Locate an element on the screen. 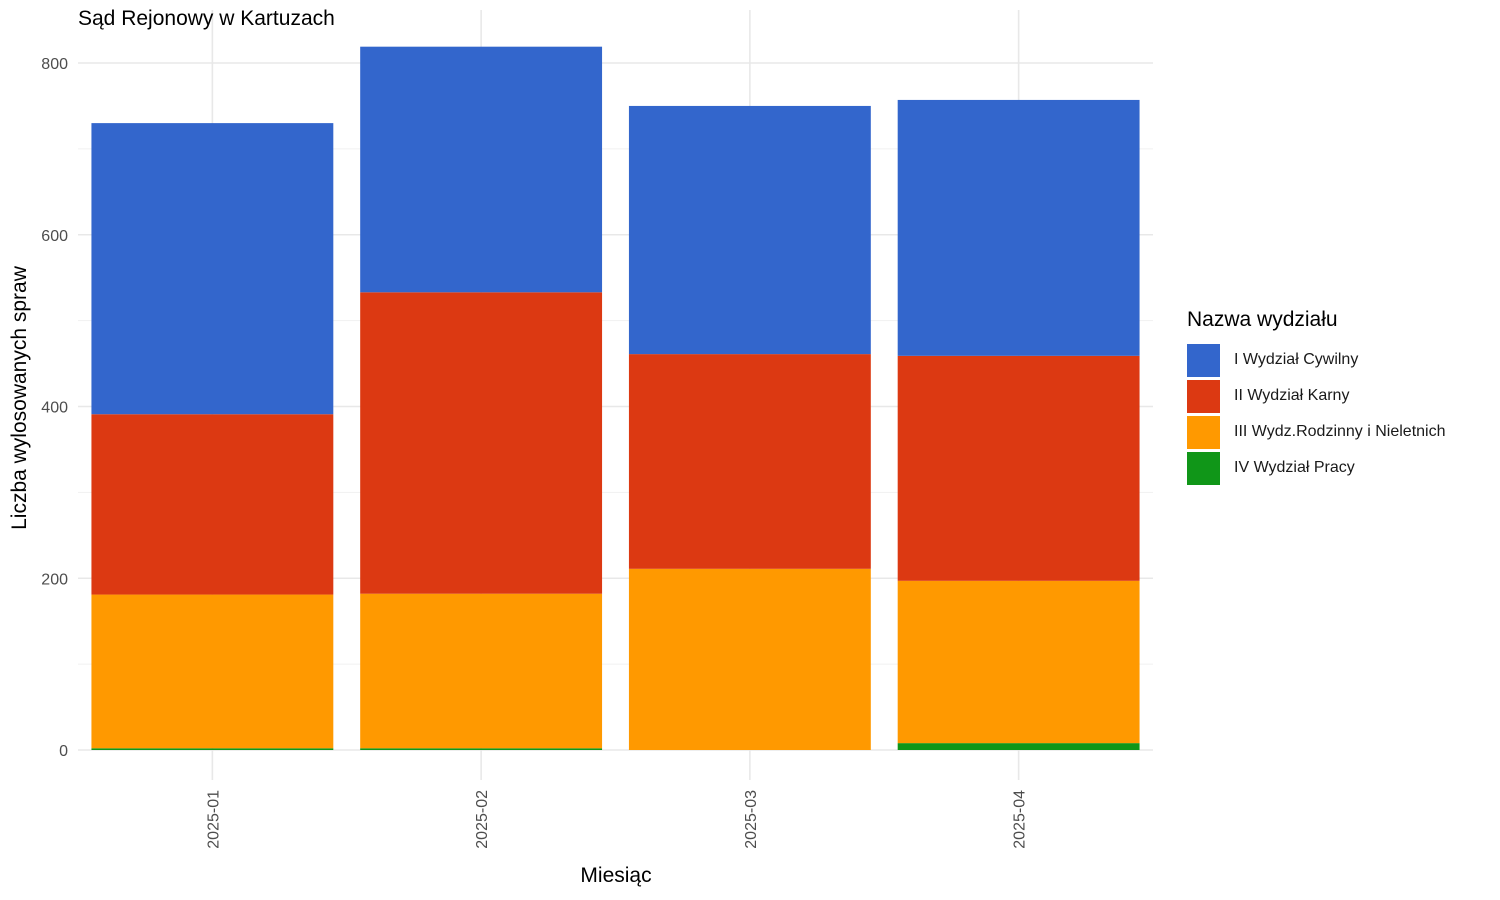  legend-item: IV Wydział Pracy is located at coordinates (1316, 468).